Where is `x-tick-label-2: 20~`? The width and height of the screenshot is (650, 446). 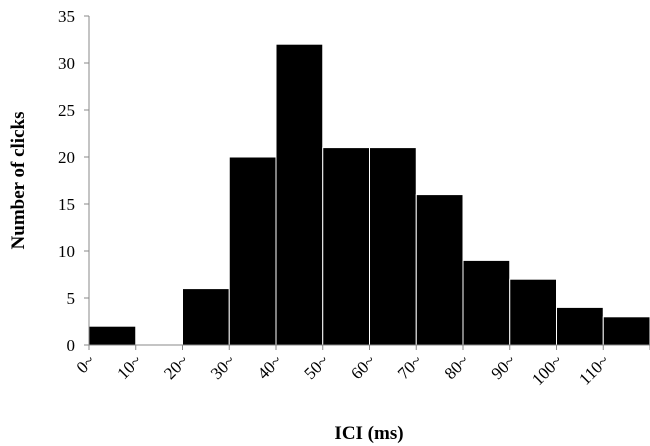 x-tick-label-2: 20~ is located at coordinates (176, 367).